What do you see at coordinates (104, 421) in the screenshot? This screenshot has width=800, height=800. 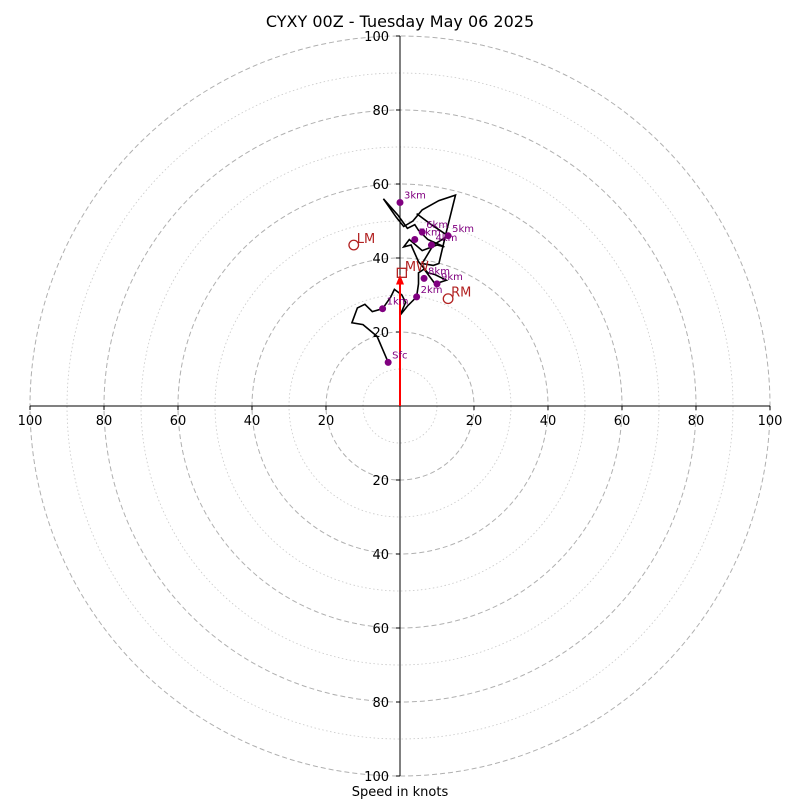 I see `x-tick-label-left-80: 80` at bounding box center [104, 421].